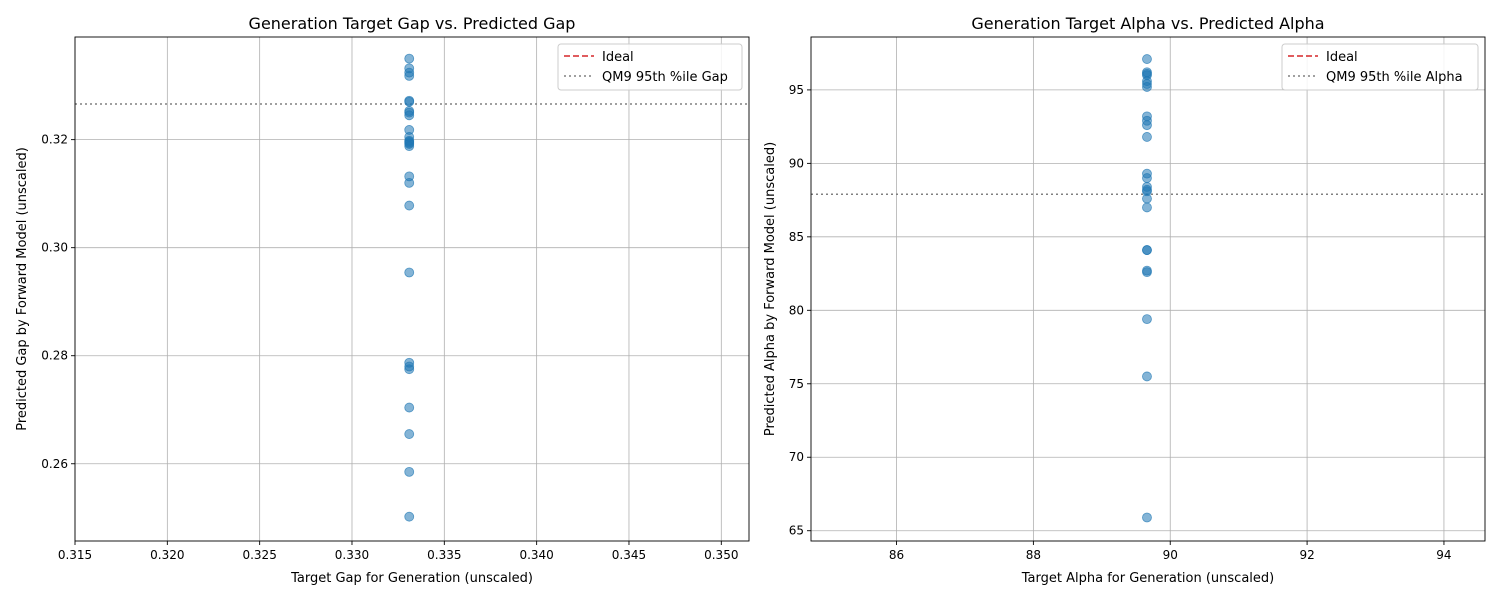  I want to click on chart-2-legend-ideal-label: Ideal, so click(1342, 57).